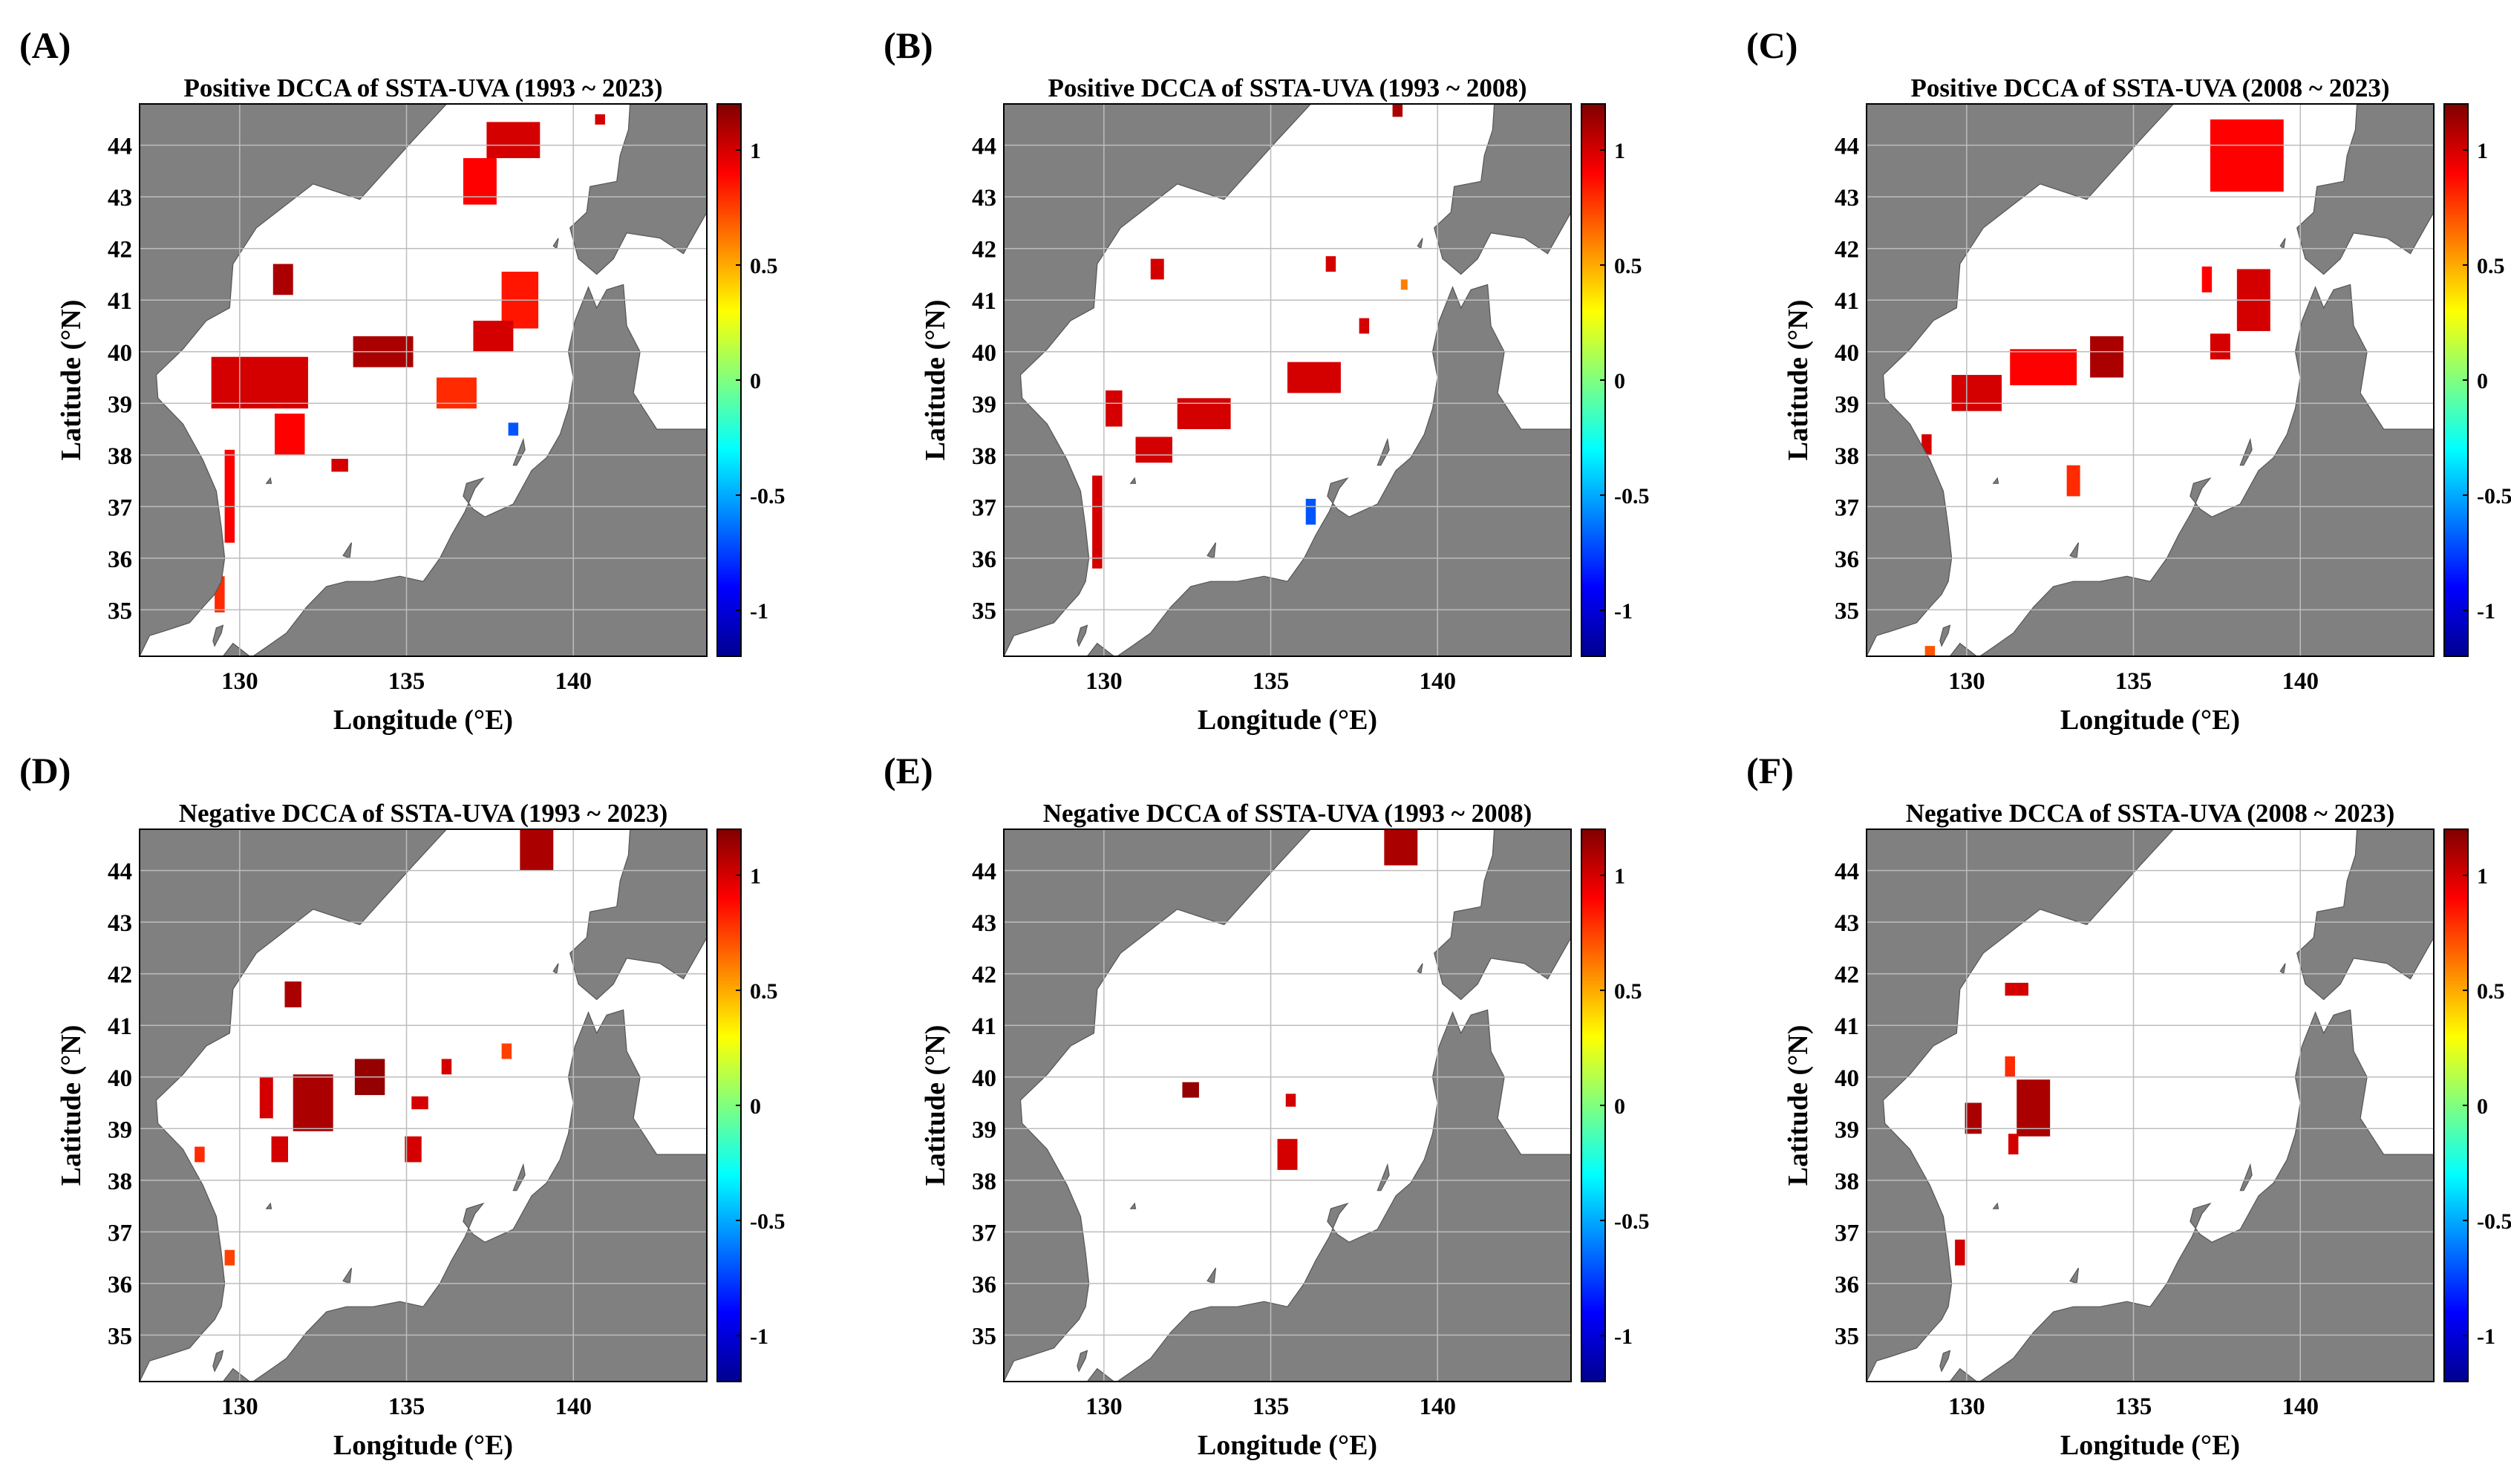 Image resolution: width=2511 pixels, height=1484 pixels. What do you see at coordinates (984, 198) in the screenshot?
I see `y-tick-label: 43` at bounding box center [984, 198].